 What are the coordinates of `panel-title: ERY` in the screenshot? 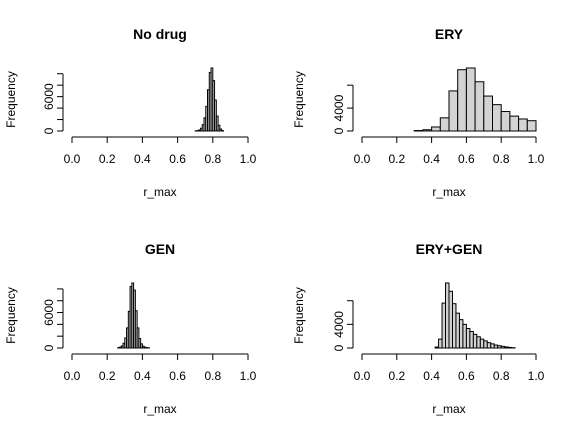 It's located at (449, 34).